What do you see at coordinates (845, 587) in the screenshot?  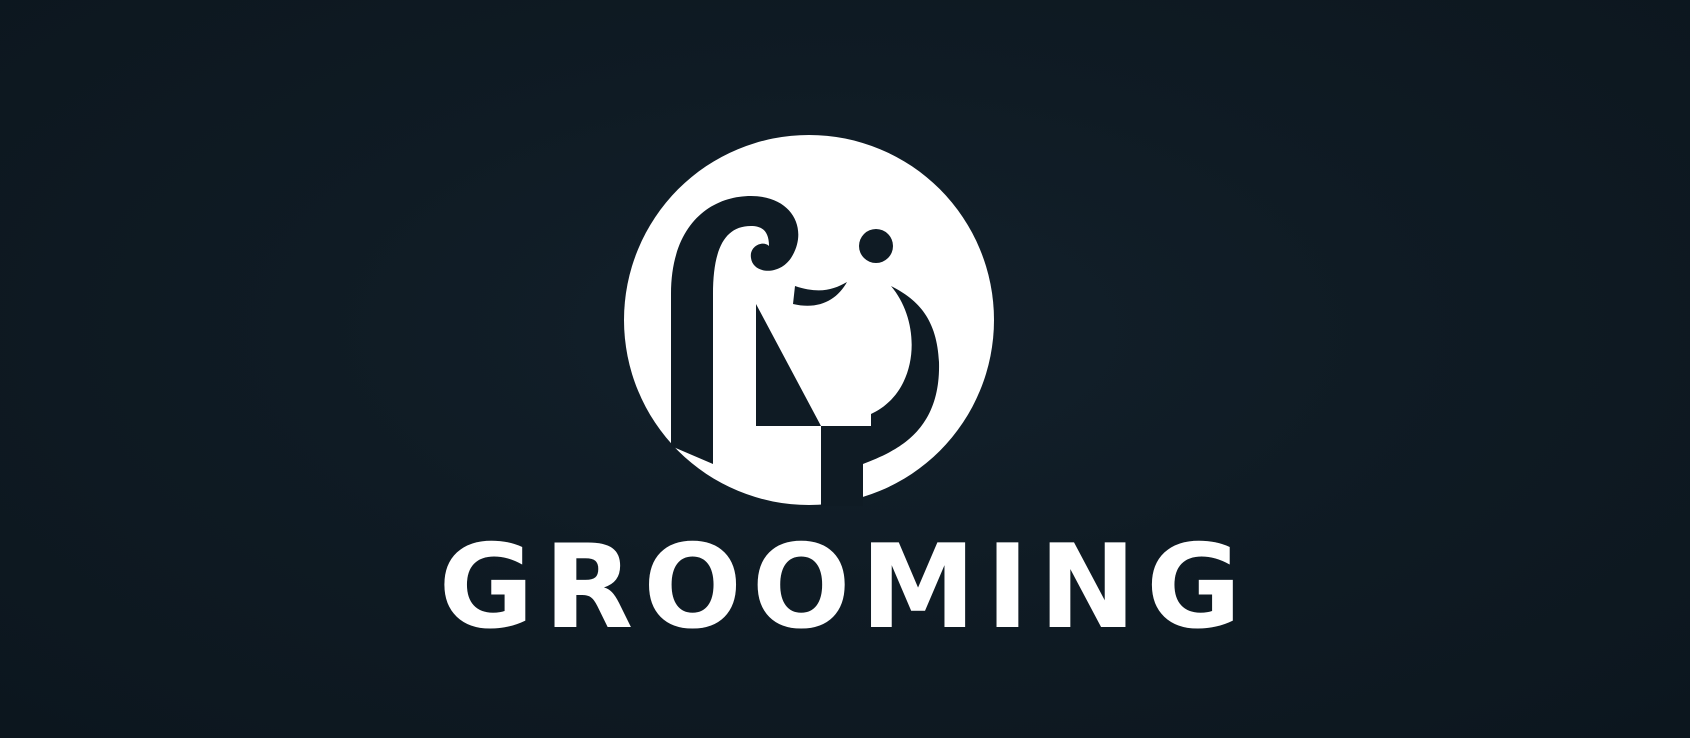 I see `brand-name: GROOMING` at bounding box center [845, 587].